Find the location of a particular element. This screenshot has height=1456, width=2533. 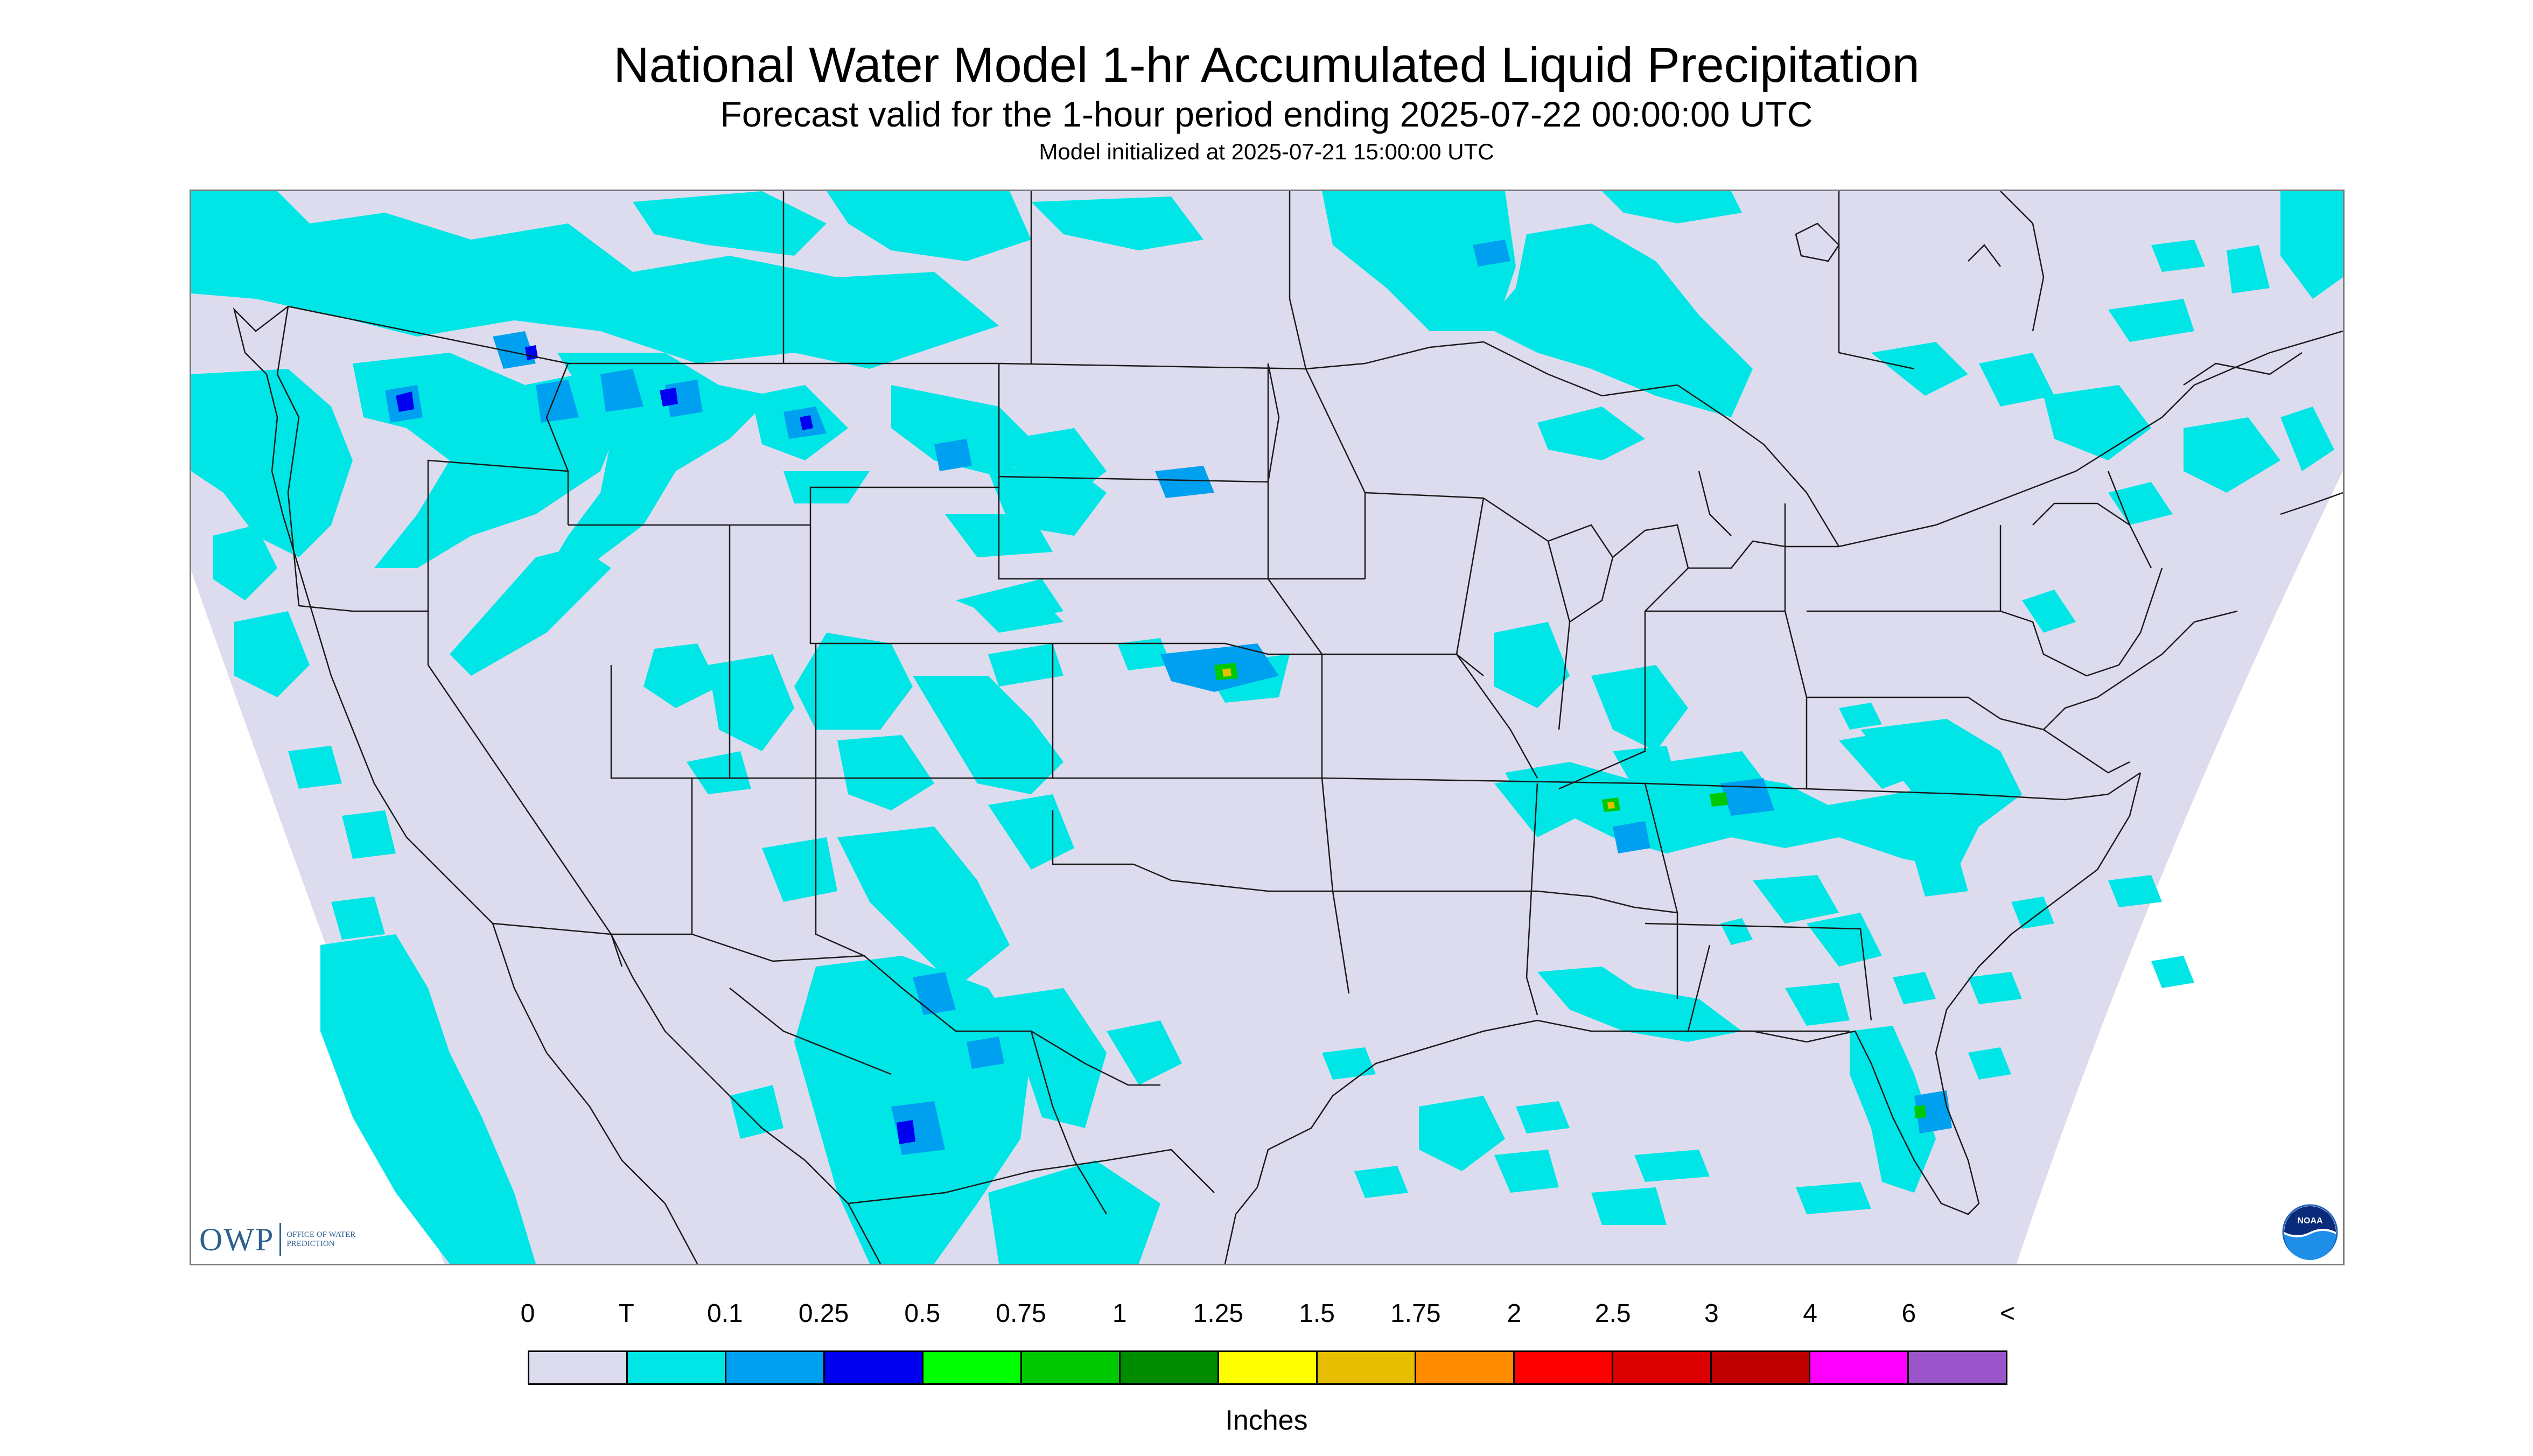

noaa-logo-icon: NOAA is located at coordinates (2310, 1232).